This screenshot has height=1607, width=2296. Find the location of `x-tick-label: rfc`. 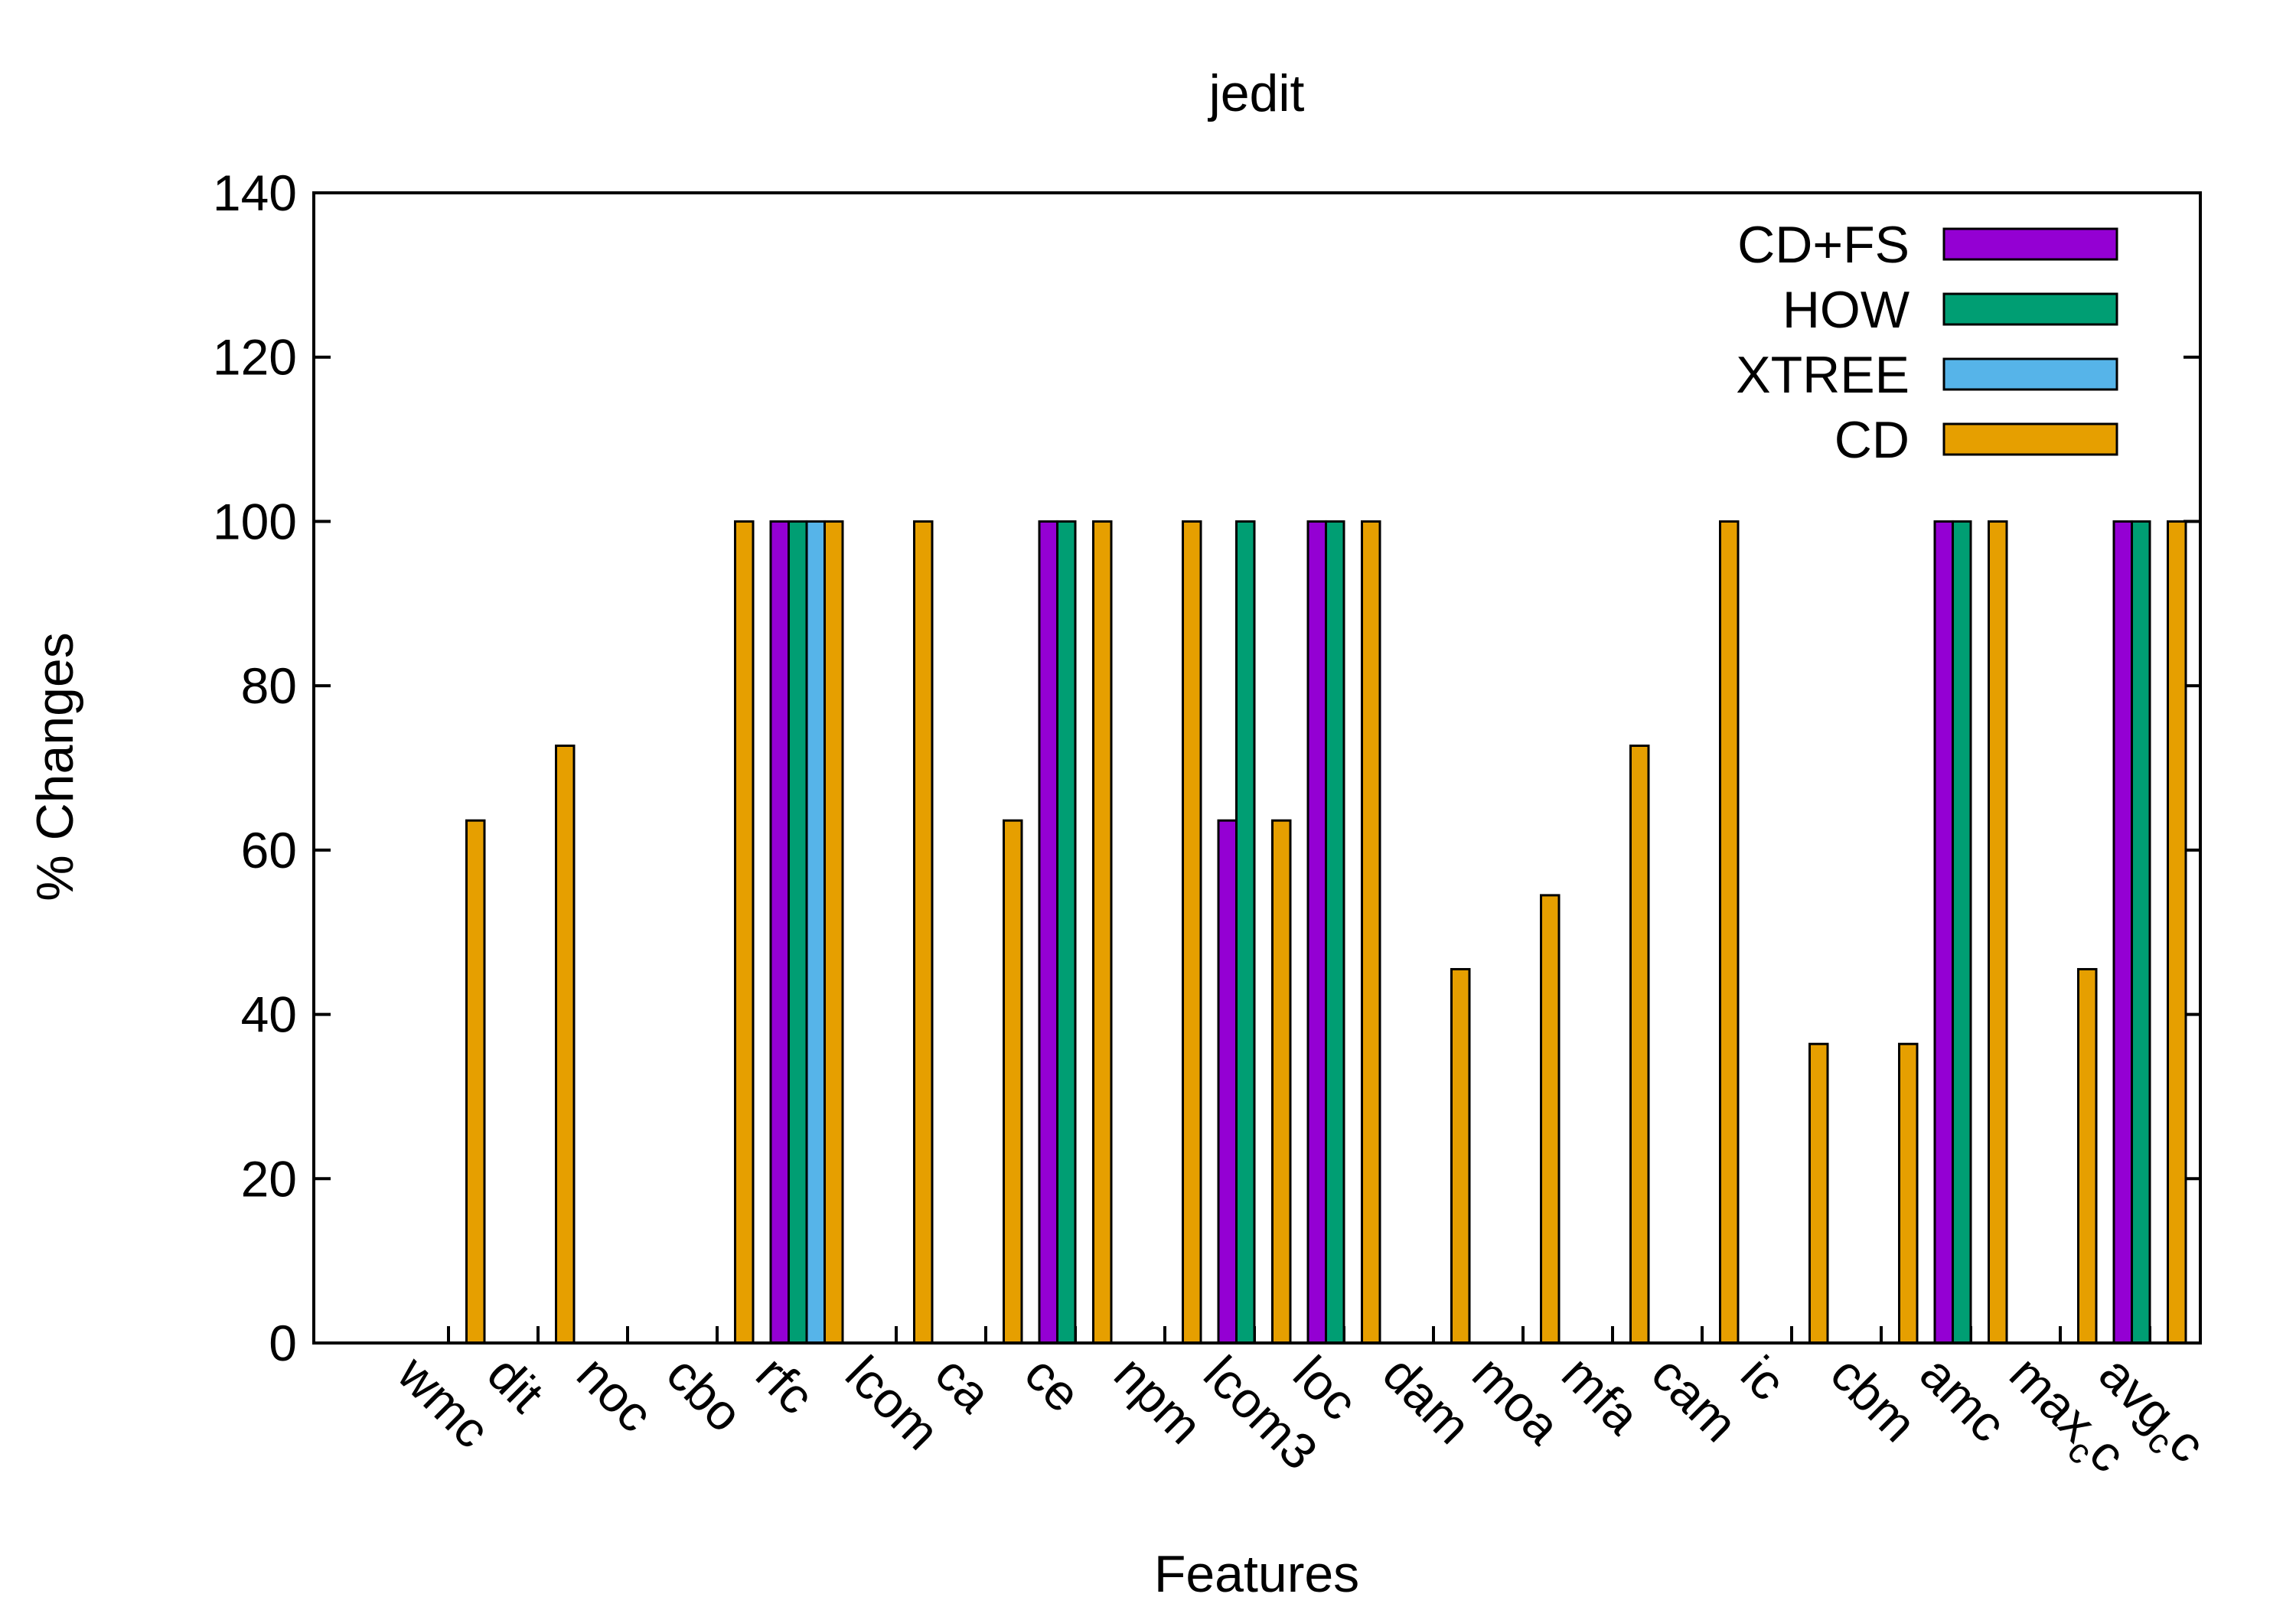

x-tick-label: rfc is located at coordinates (785, 1385).